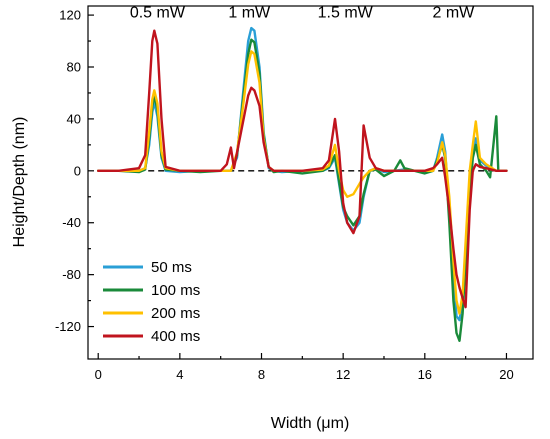 This screenshot has height=439, width=550. I want to click on y-tick-label: -40, so click(71, 222).